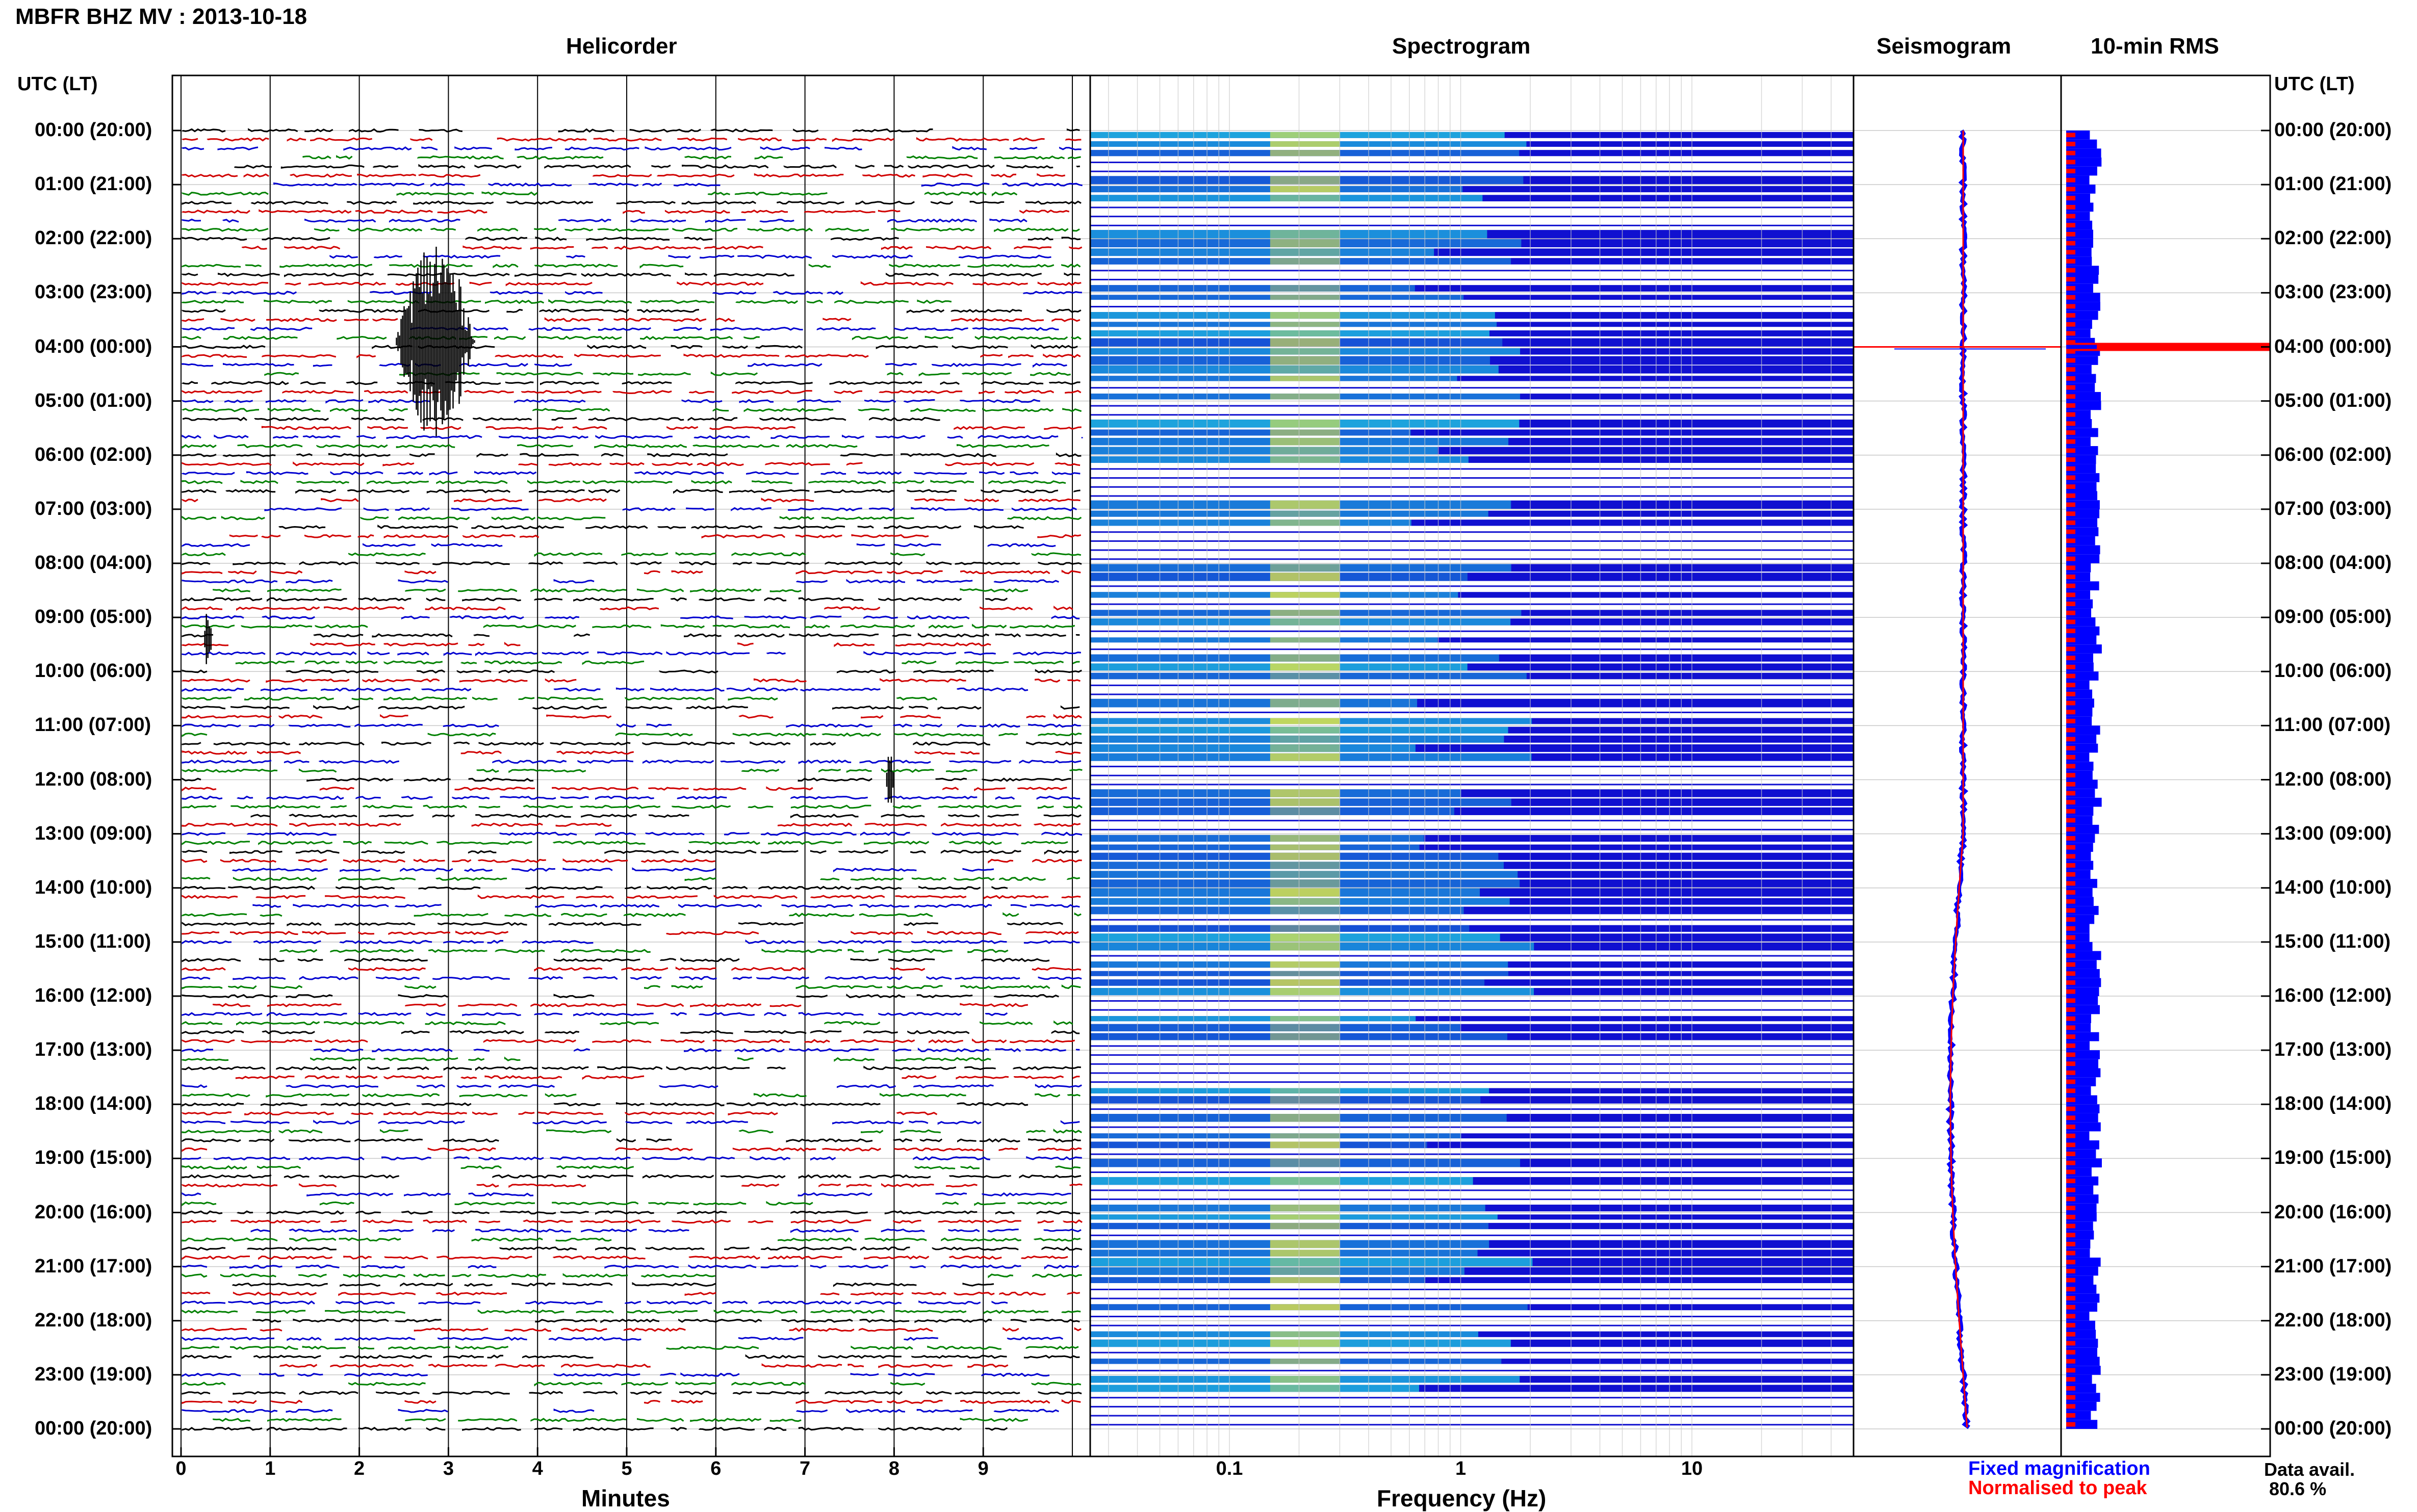  What do you see at coordinates (1958, 779) in the screenshot?
I see `seismogram-fixed-trace` at bounding box center [1958, 779].